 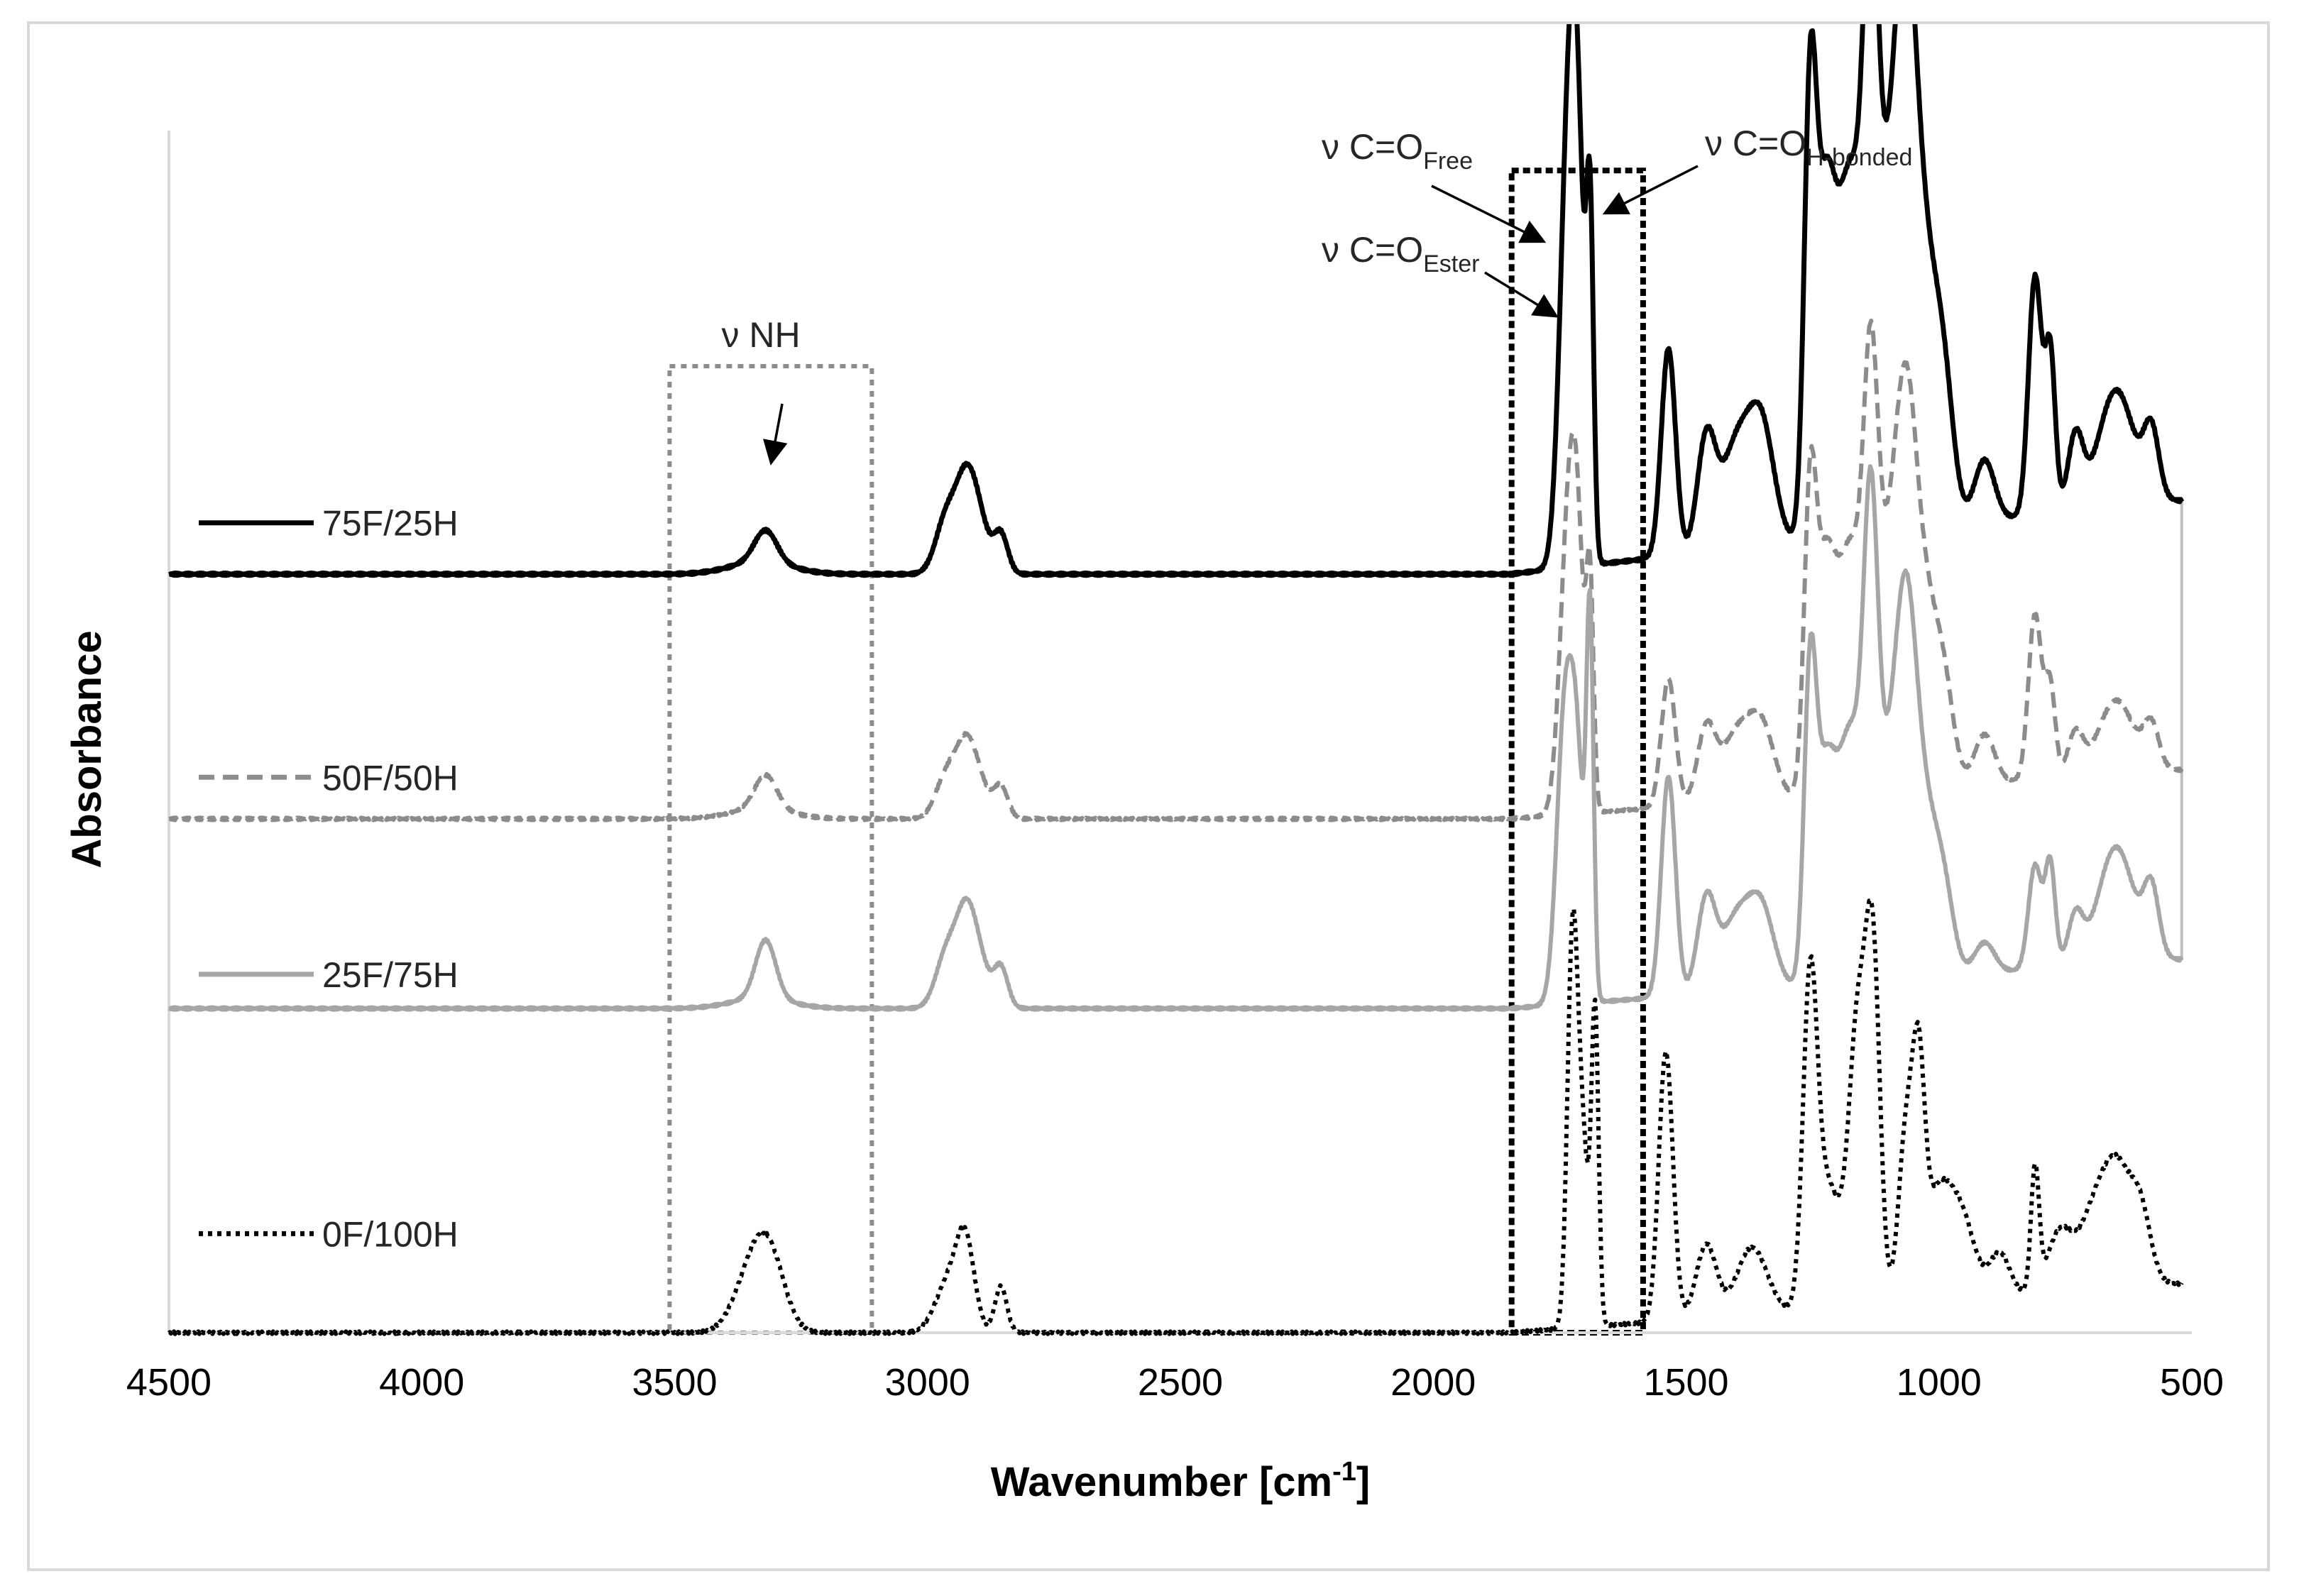 I want to click on legend-label: 50F/50H, so click(x=391, y=778).